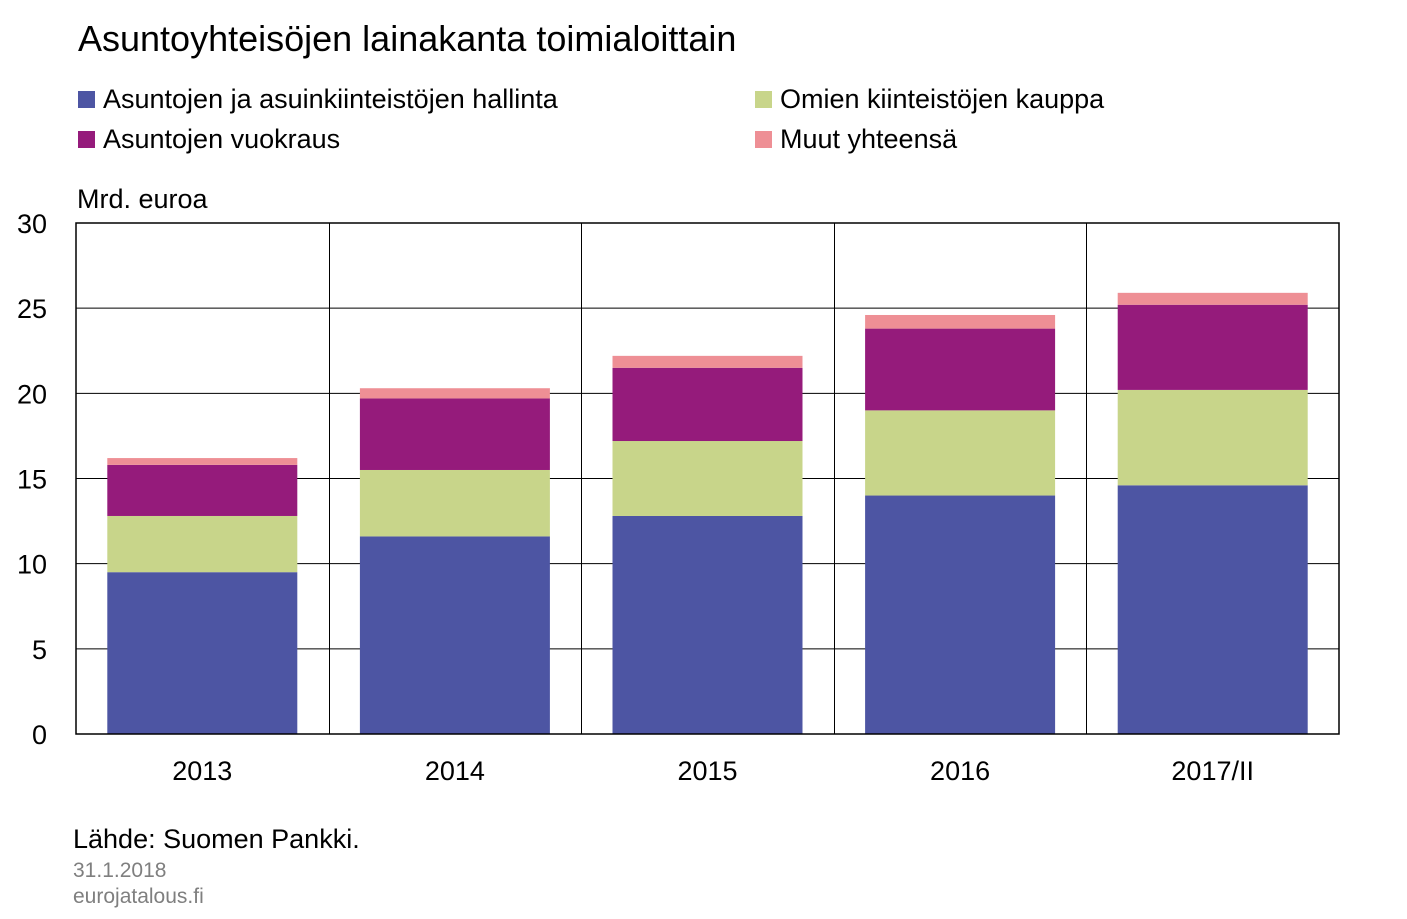  What do you see at coordinates (942, 99) in the screenshot?
I see `legend-label-kauppa: Omien kiinteistöjen kauppa` at bounding box center [942, 99].